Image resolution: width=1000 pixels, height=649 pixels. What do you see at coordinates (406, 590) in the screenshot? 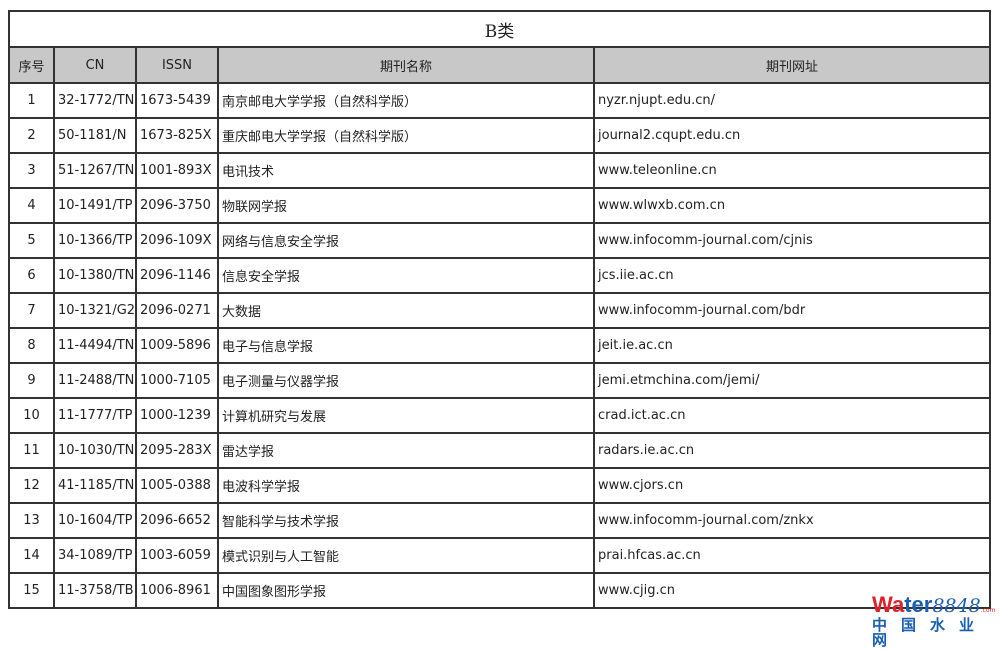
I see `cell-journal-name: 中国图象图形学报` at bounding box center [406, 590].